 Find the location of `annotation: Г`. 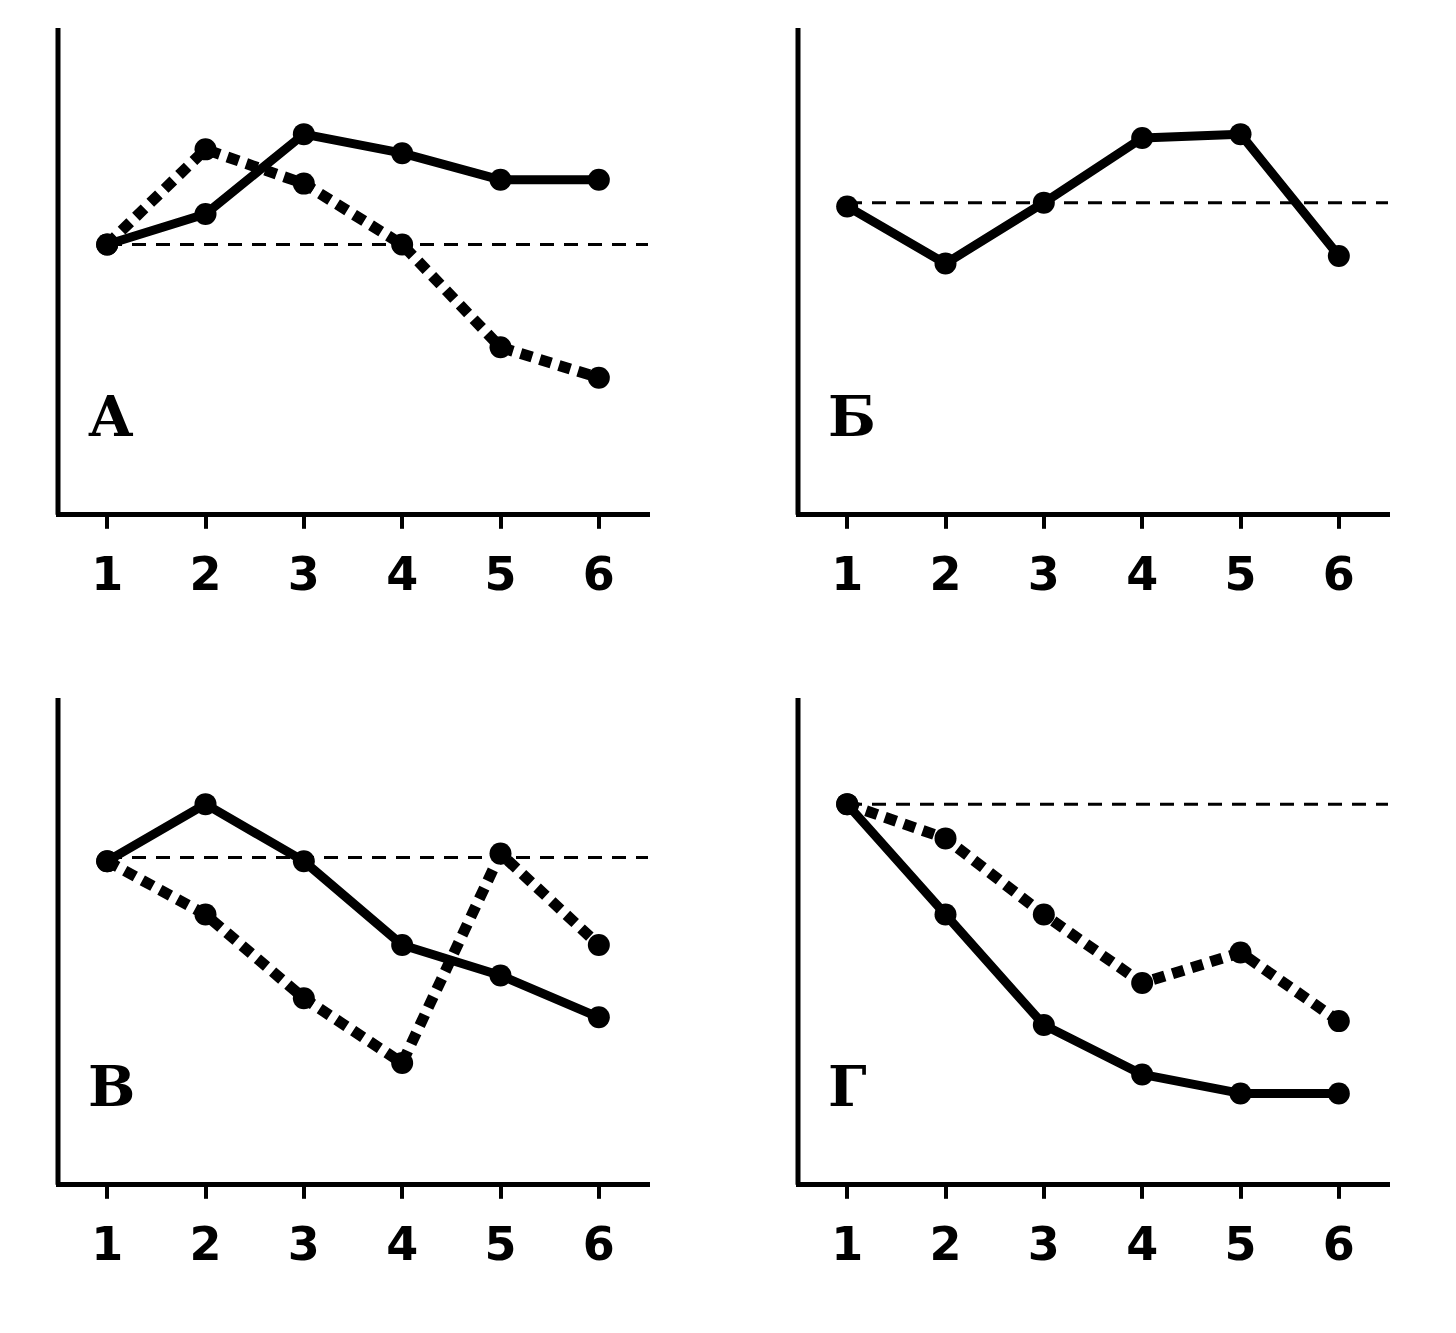

annotation: Г is located at coordinates (847, 1086).